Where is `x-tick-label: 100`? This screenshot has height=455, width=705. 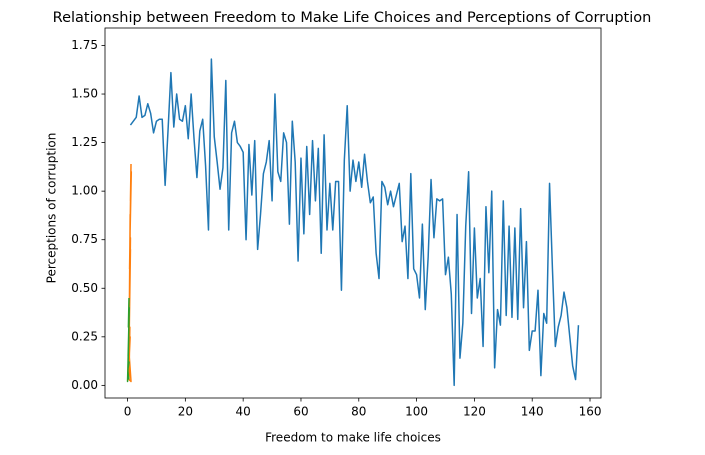 x-tick-label: 100 is located at coordinates (416, 412).